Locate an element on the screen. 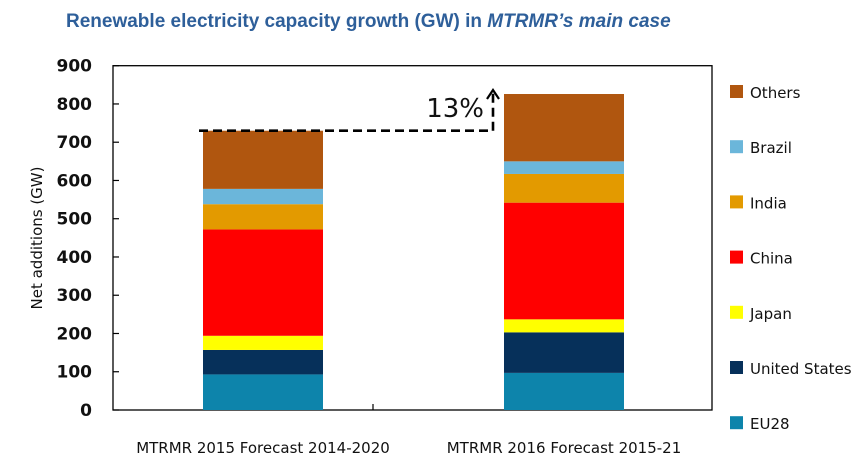 This screenshot has width=860, height=464. y-tick-label: 700 is located at coordinates (75, 143).